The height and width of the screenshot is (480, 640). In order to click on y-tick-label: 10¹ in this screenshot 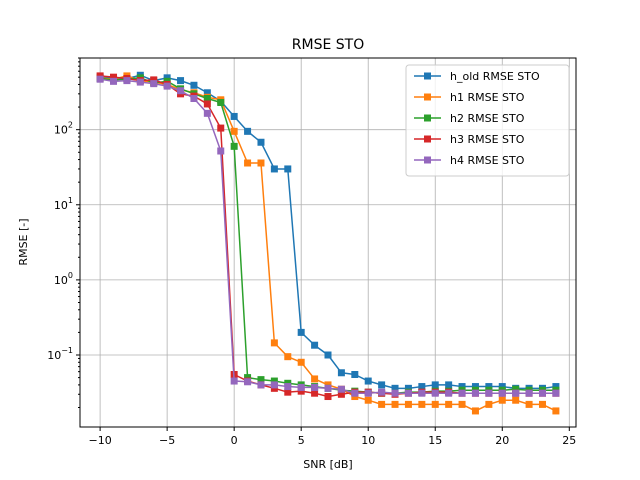, I will do `click(63, 204)`.